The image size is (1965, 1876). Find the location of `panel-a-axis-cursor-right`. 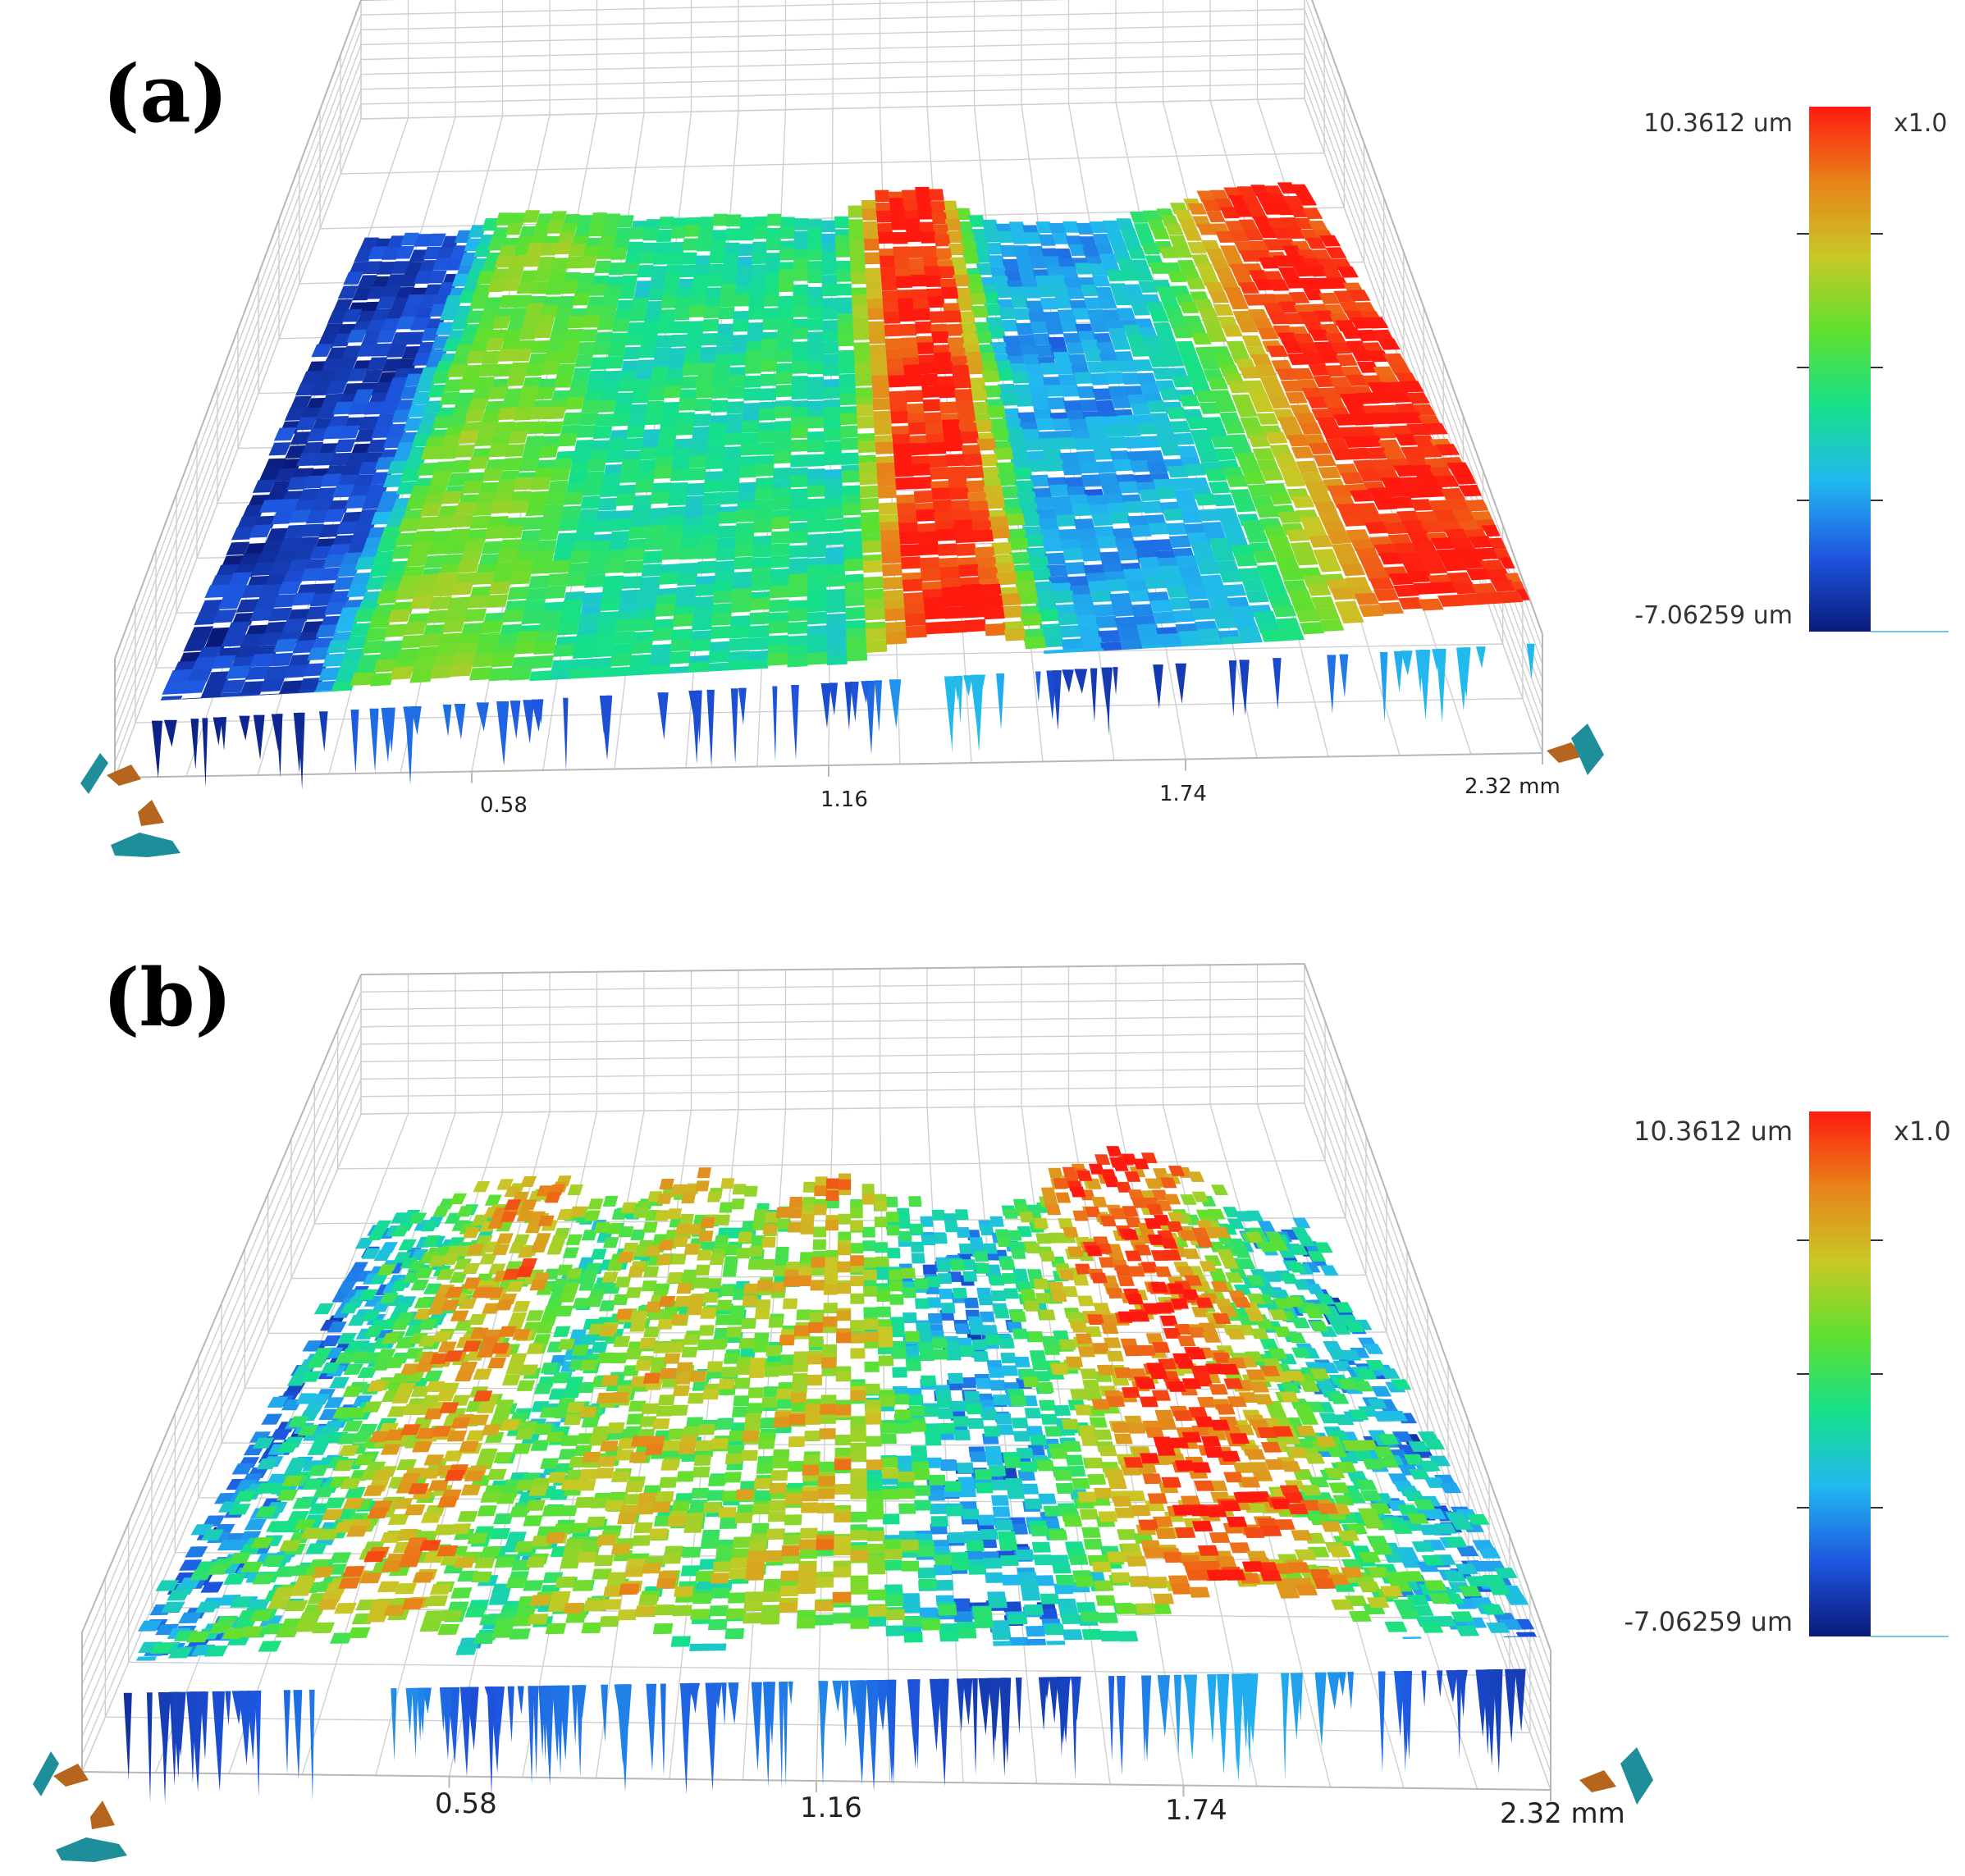

panel-a-axis-cursor-right is located at coordinates (1575, 749).